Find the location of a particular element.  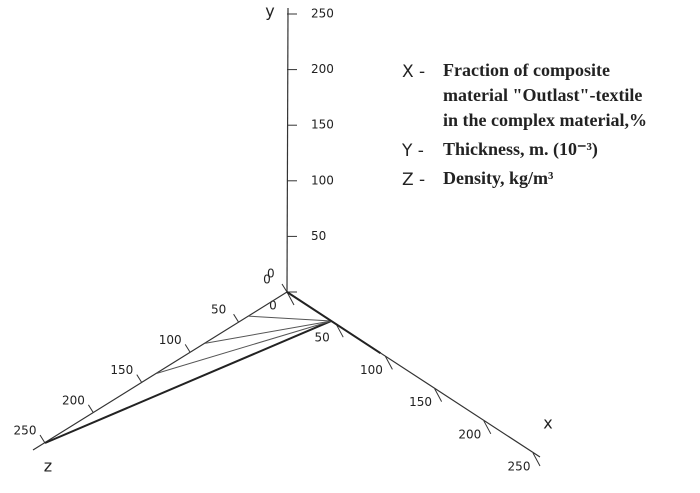

x-axis-name: x is located at coordinates (547, 423).